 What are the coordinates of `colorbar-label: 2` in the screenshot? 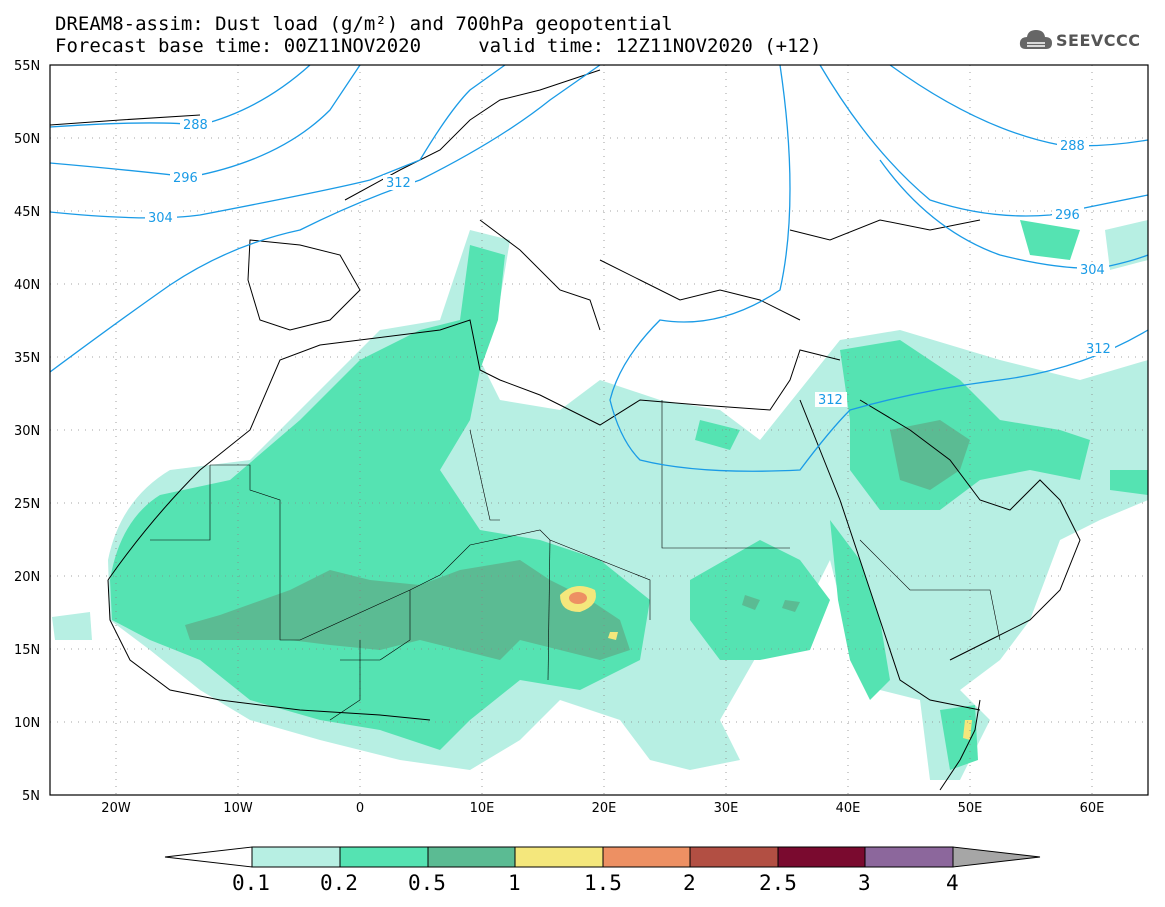 It's located at (689, 883).